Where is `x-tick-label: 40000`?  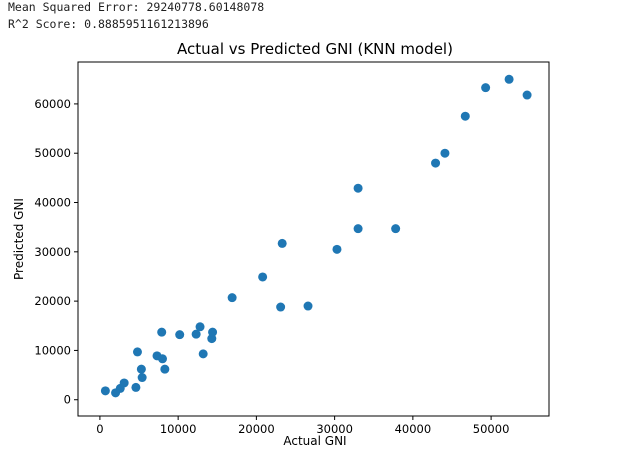
x-tick-label: 40000 is located at coordinates (413, 429).